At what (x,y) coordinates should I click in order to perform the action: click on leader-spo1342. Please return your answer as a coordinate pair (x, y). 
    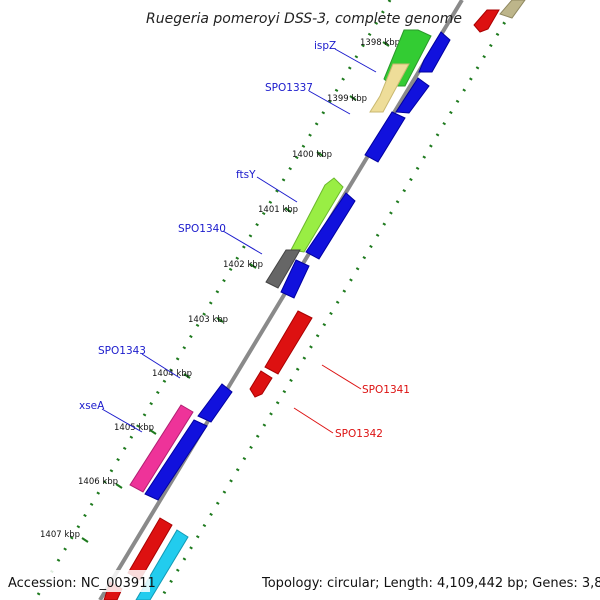
    Looking at the image, I should click on (313, 420).